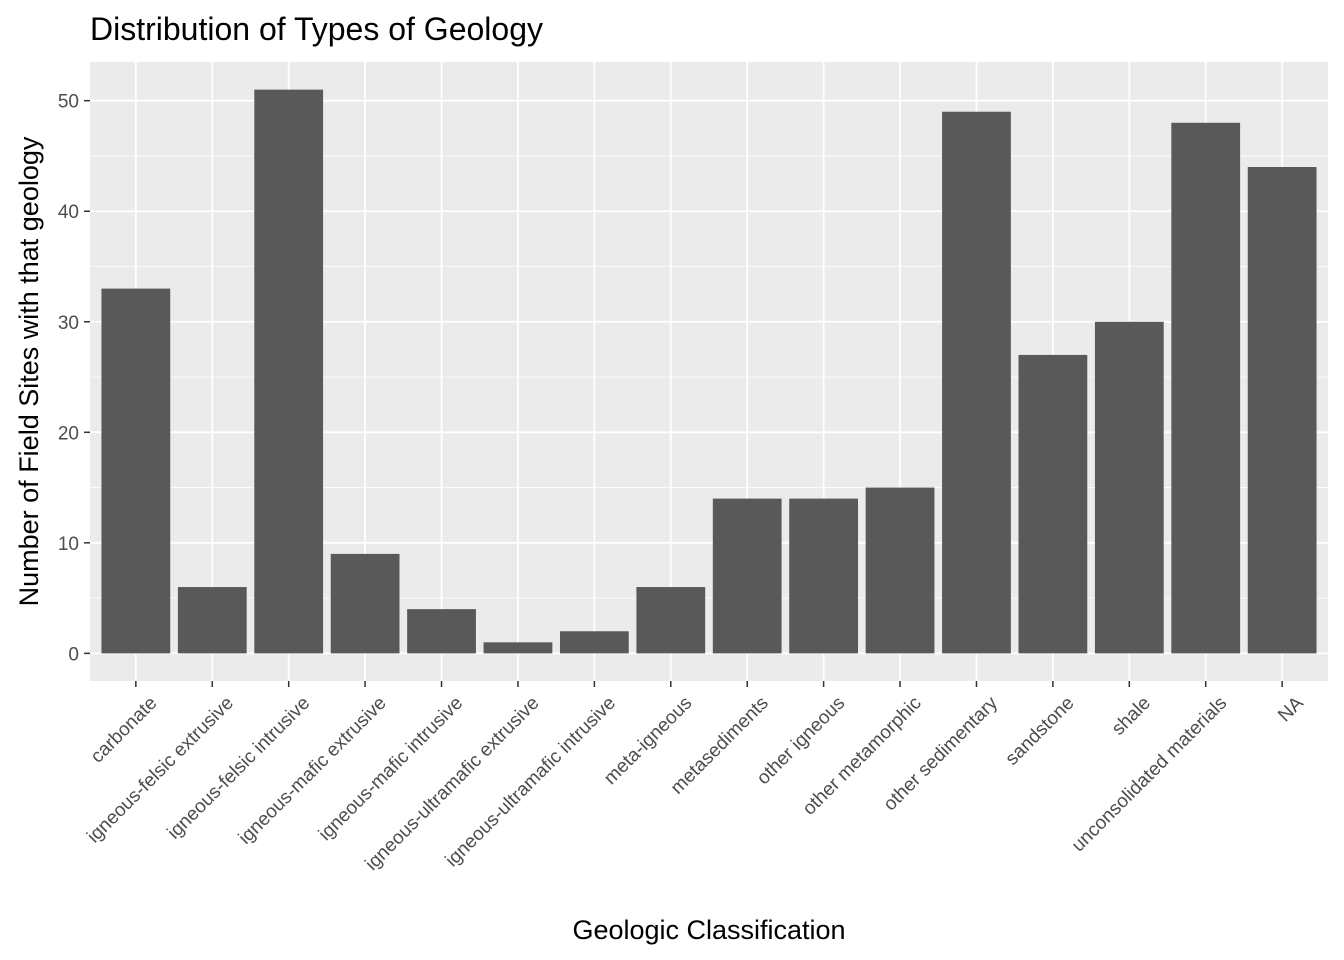 The width and height of the screenshot is (1344, 960). I want to click on x-tick-label: carbonate, so click(124, 730).